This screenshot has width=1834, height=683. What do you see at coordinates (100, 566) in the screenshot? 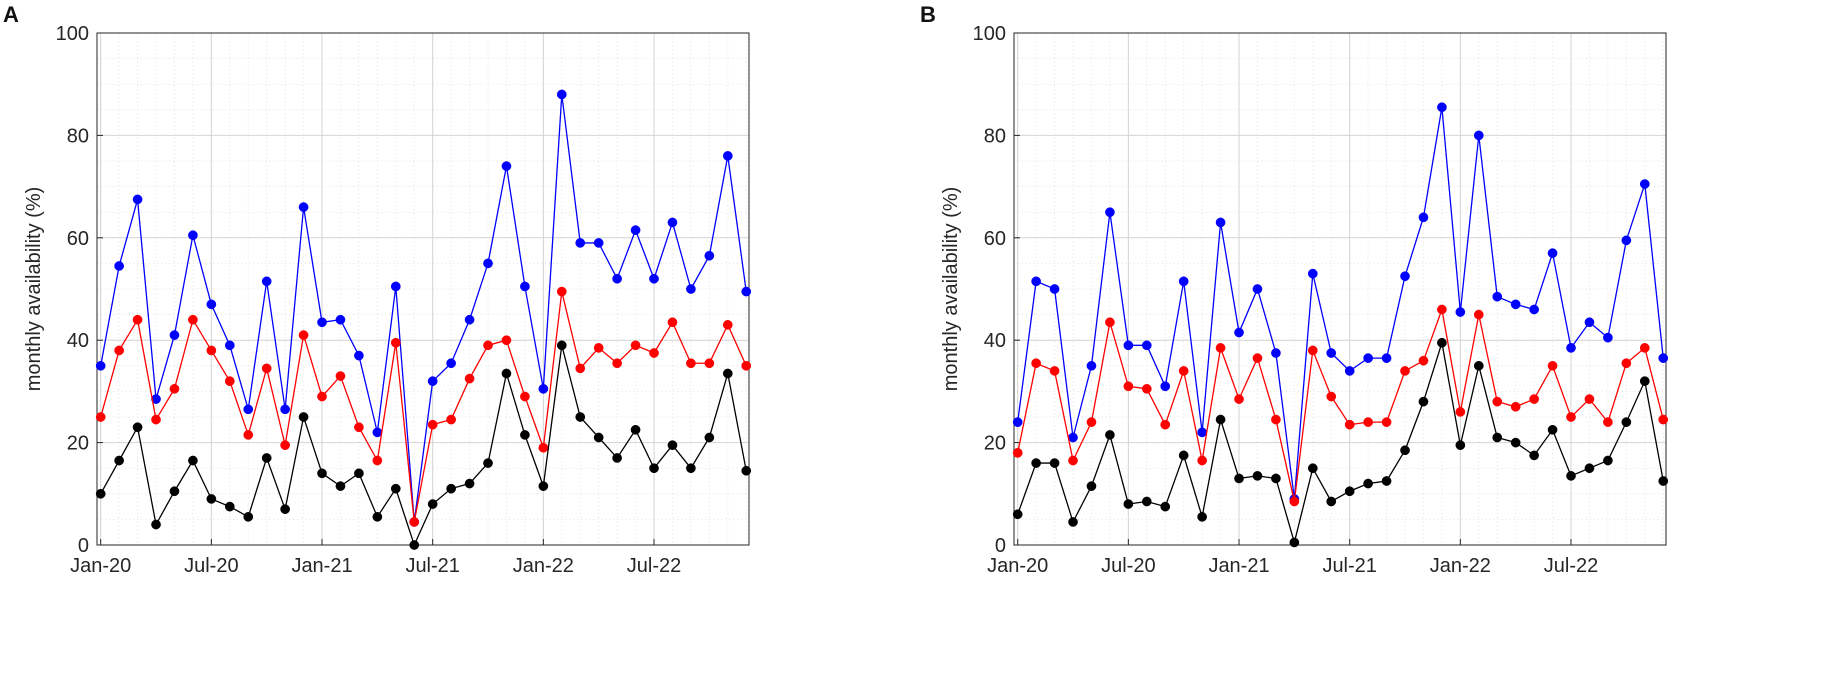
I see `x-tick-label: Jan-20` at bounding box center [100, 566].